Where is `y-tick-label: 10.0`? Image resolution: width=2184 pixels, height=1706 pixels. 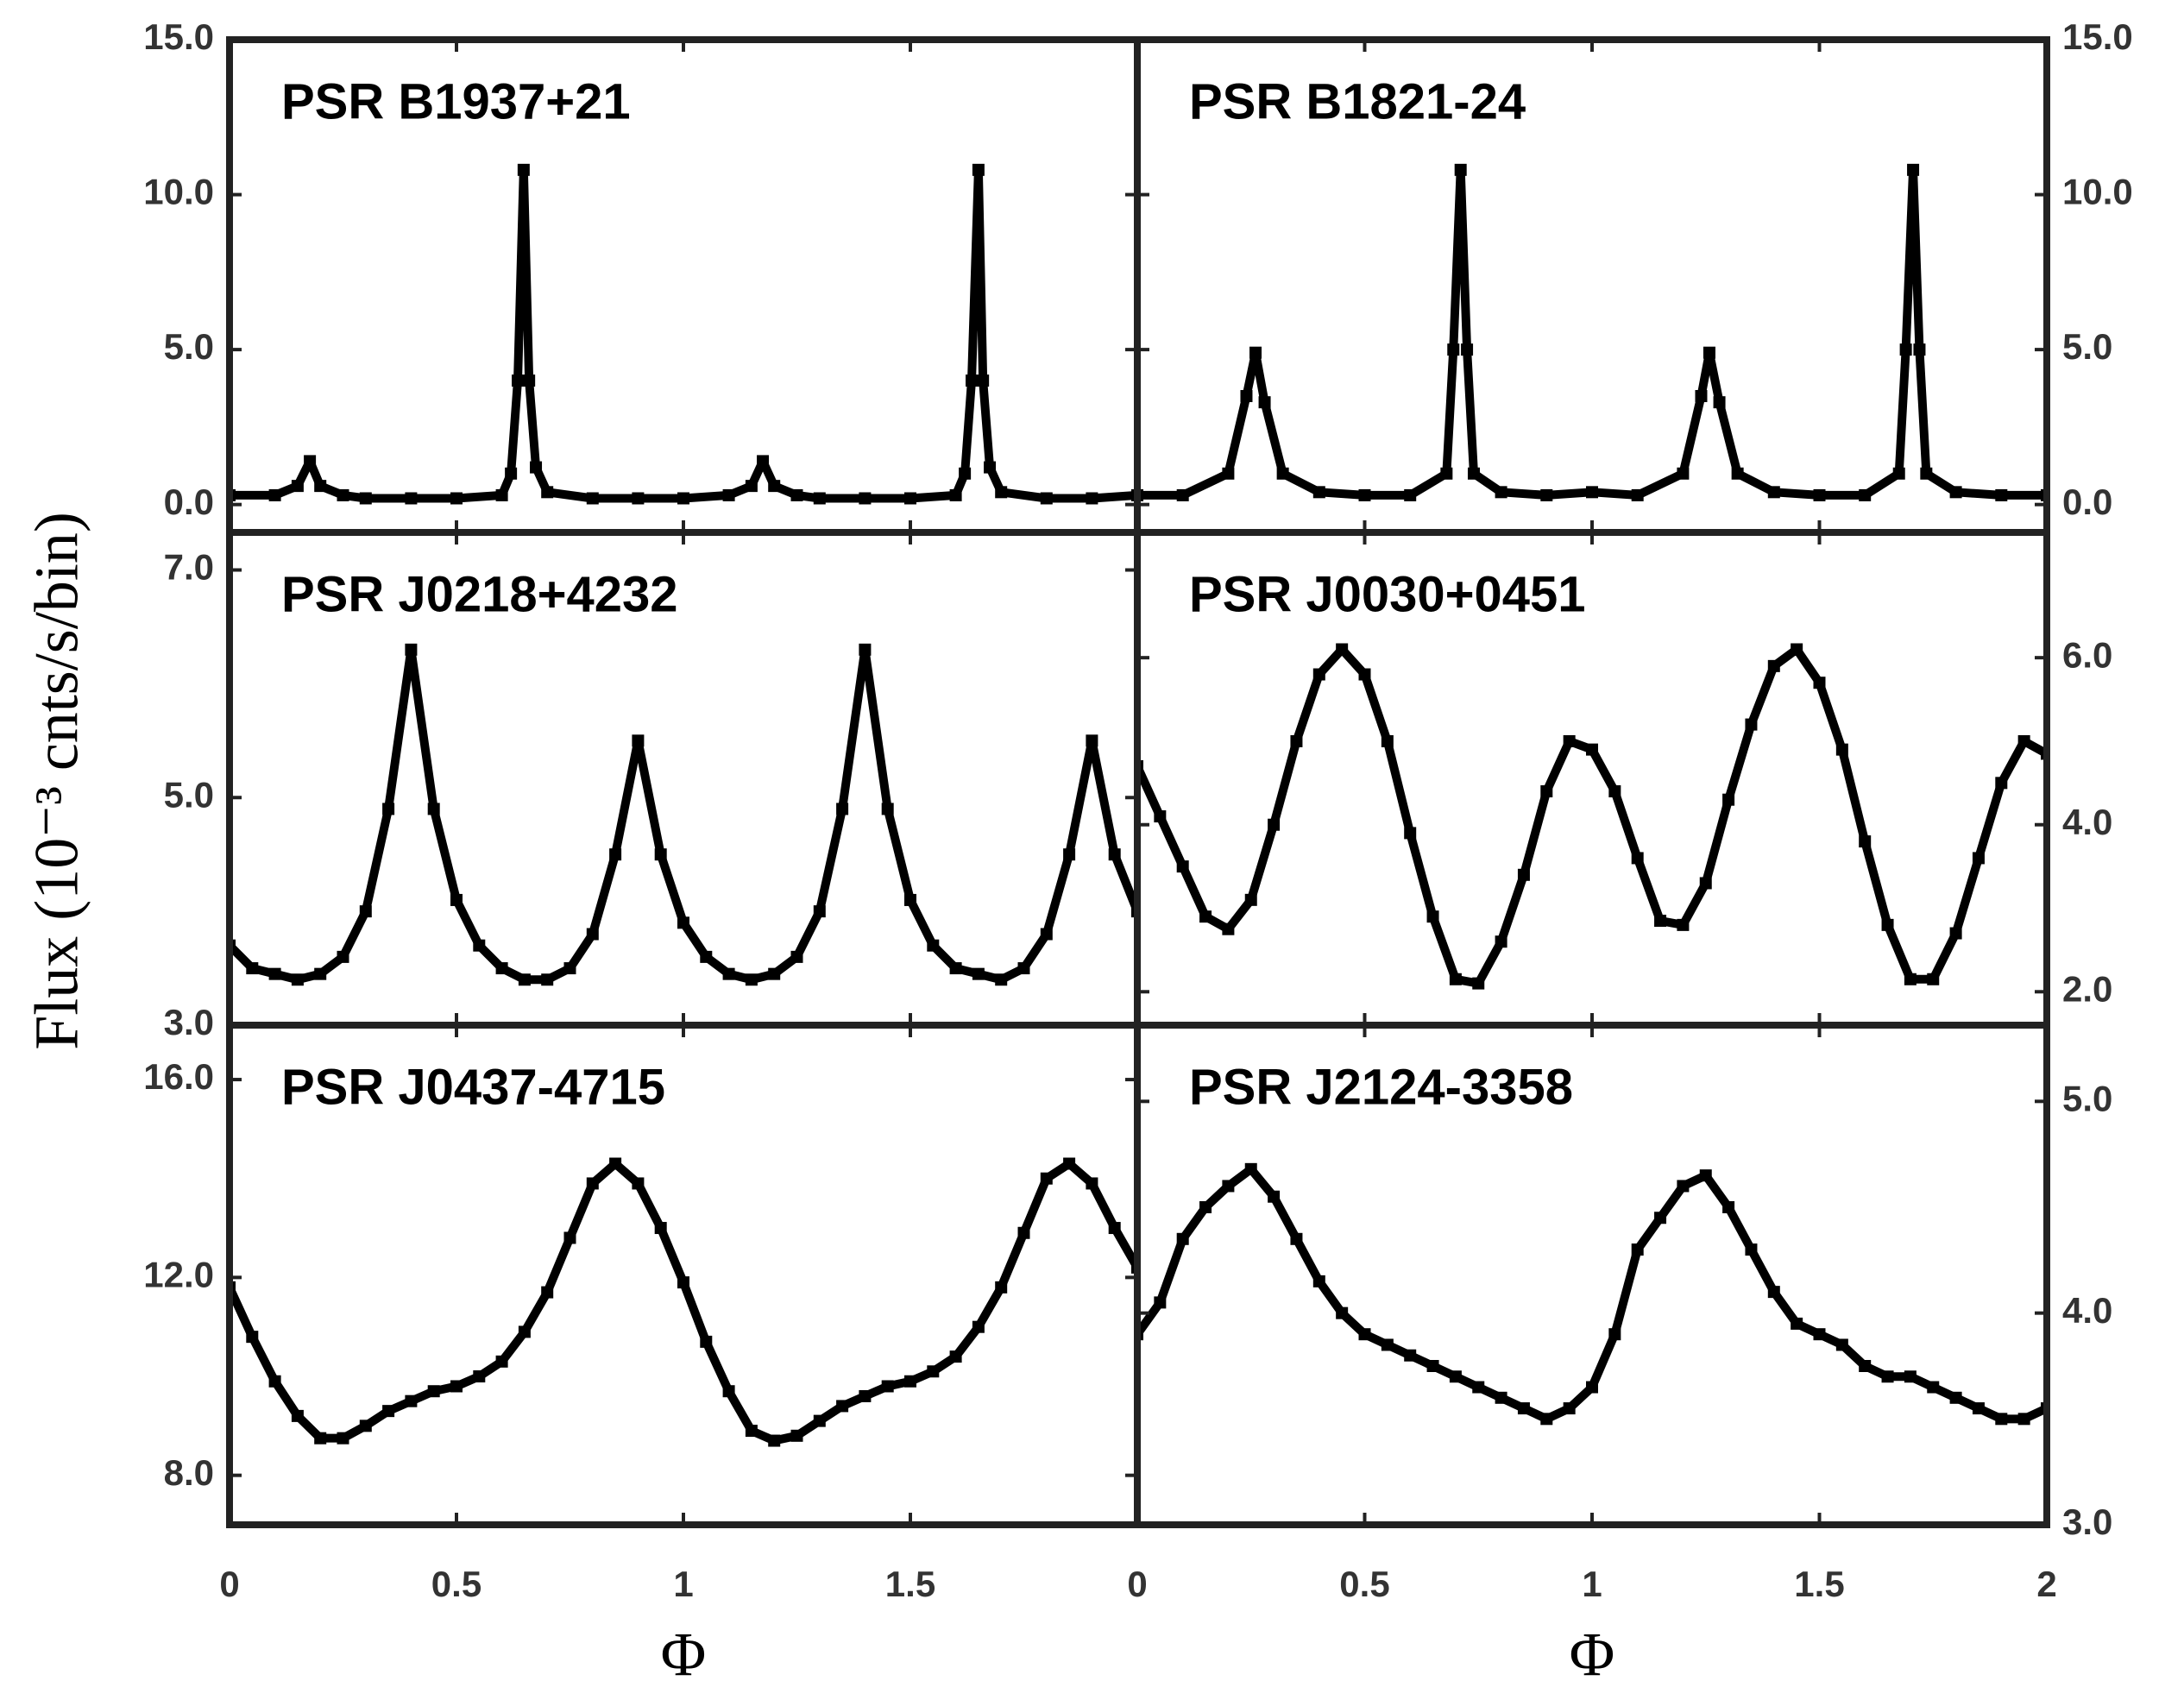
y-tick-label: 10.0 is located at coordinates (2098, 192).